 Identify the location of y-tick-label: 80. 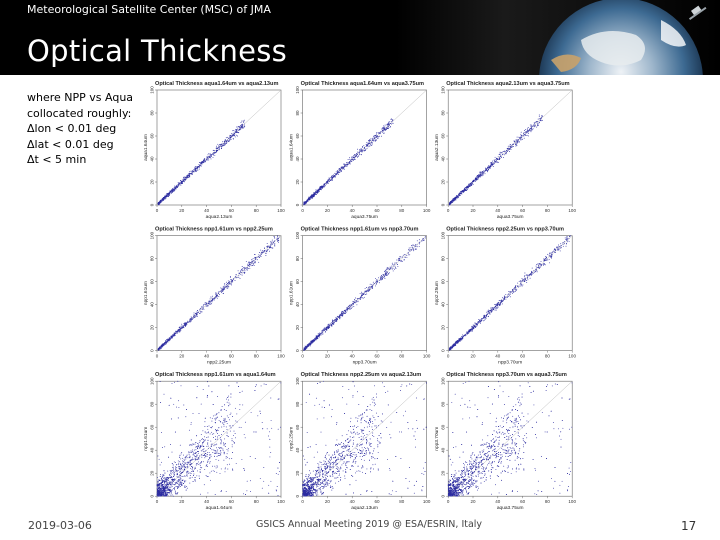
(152, 404).